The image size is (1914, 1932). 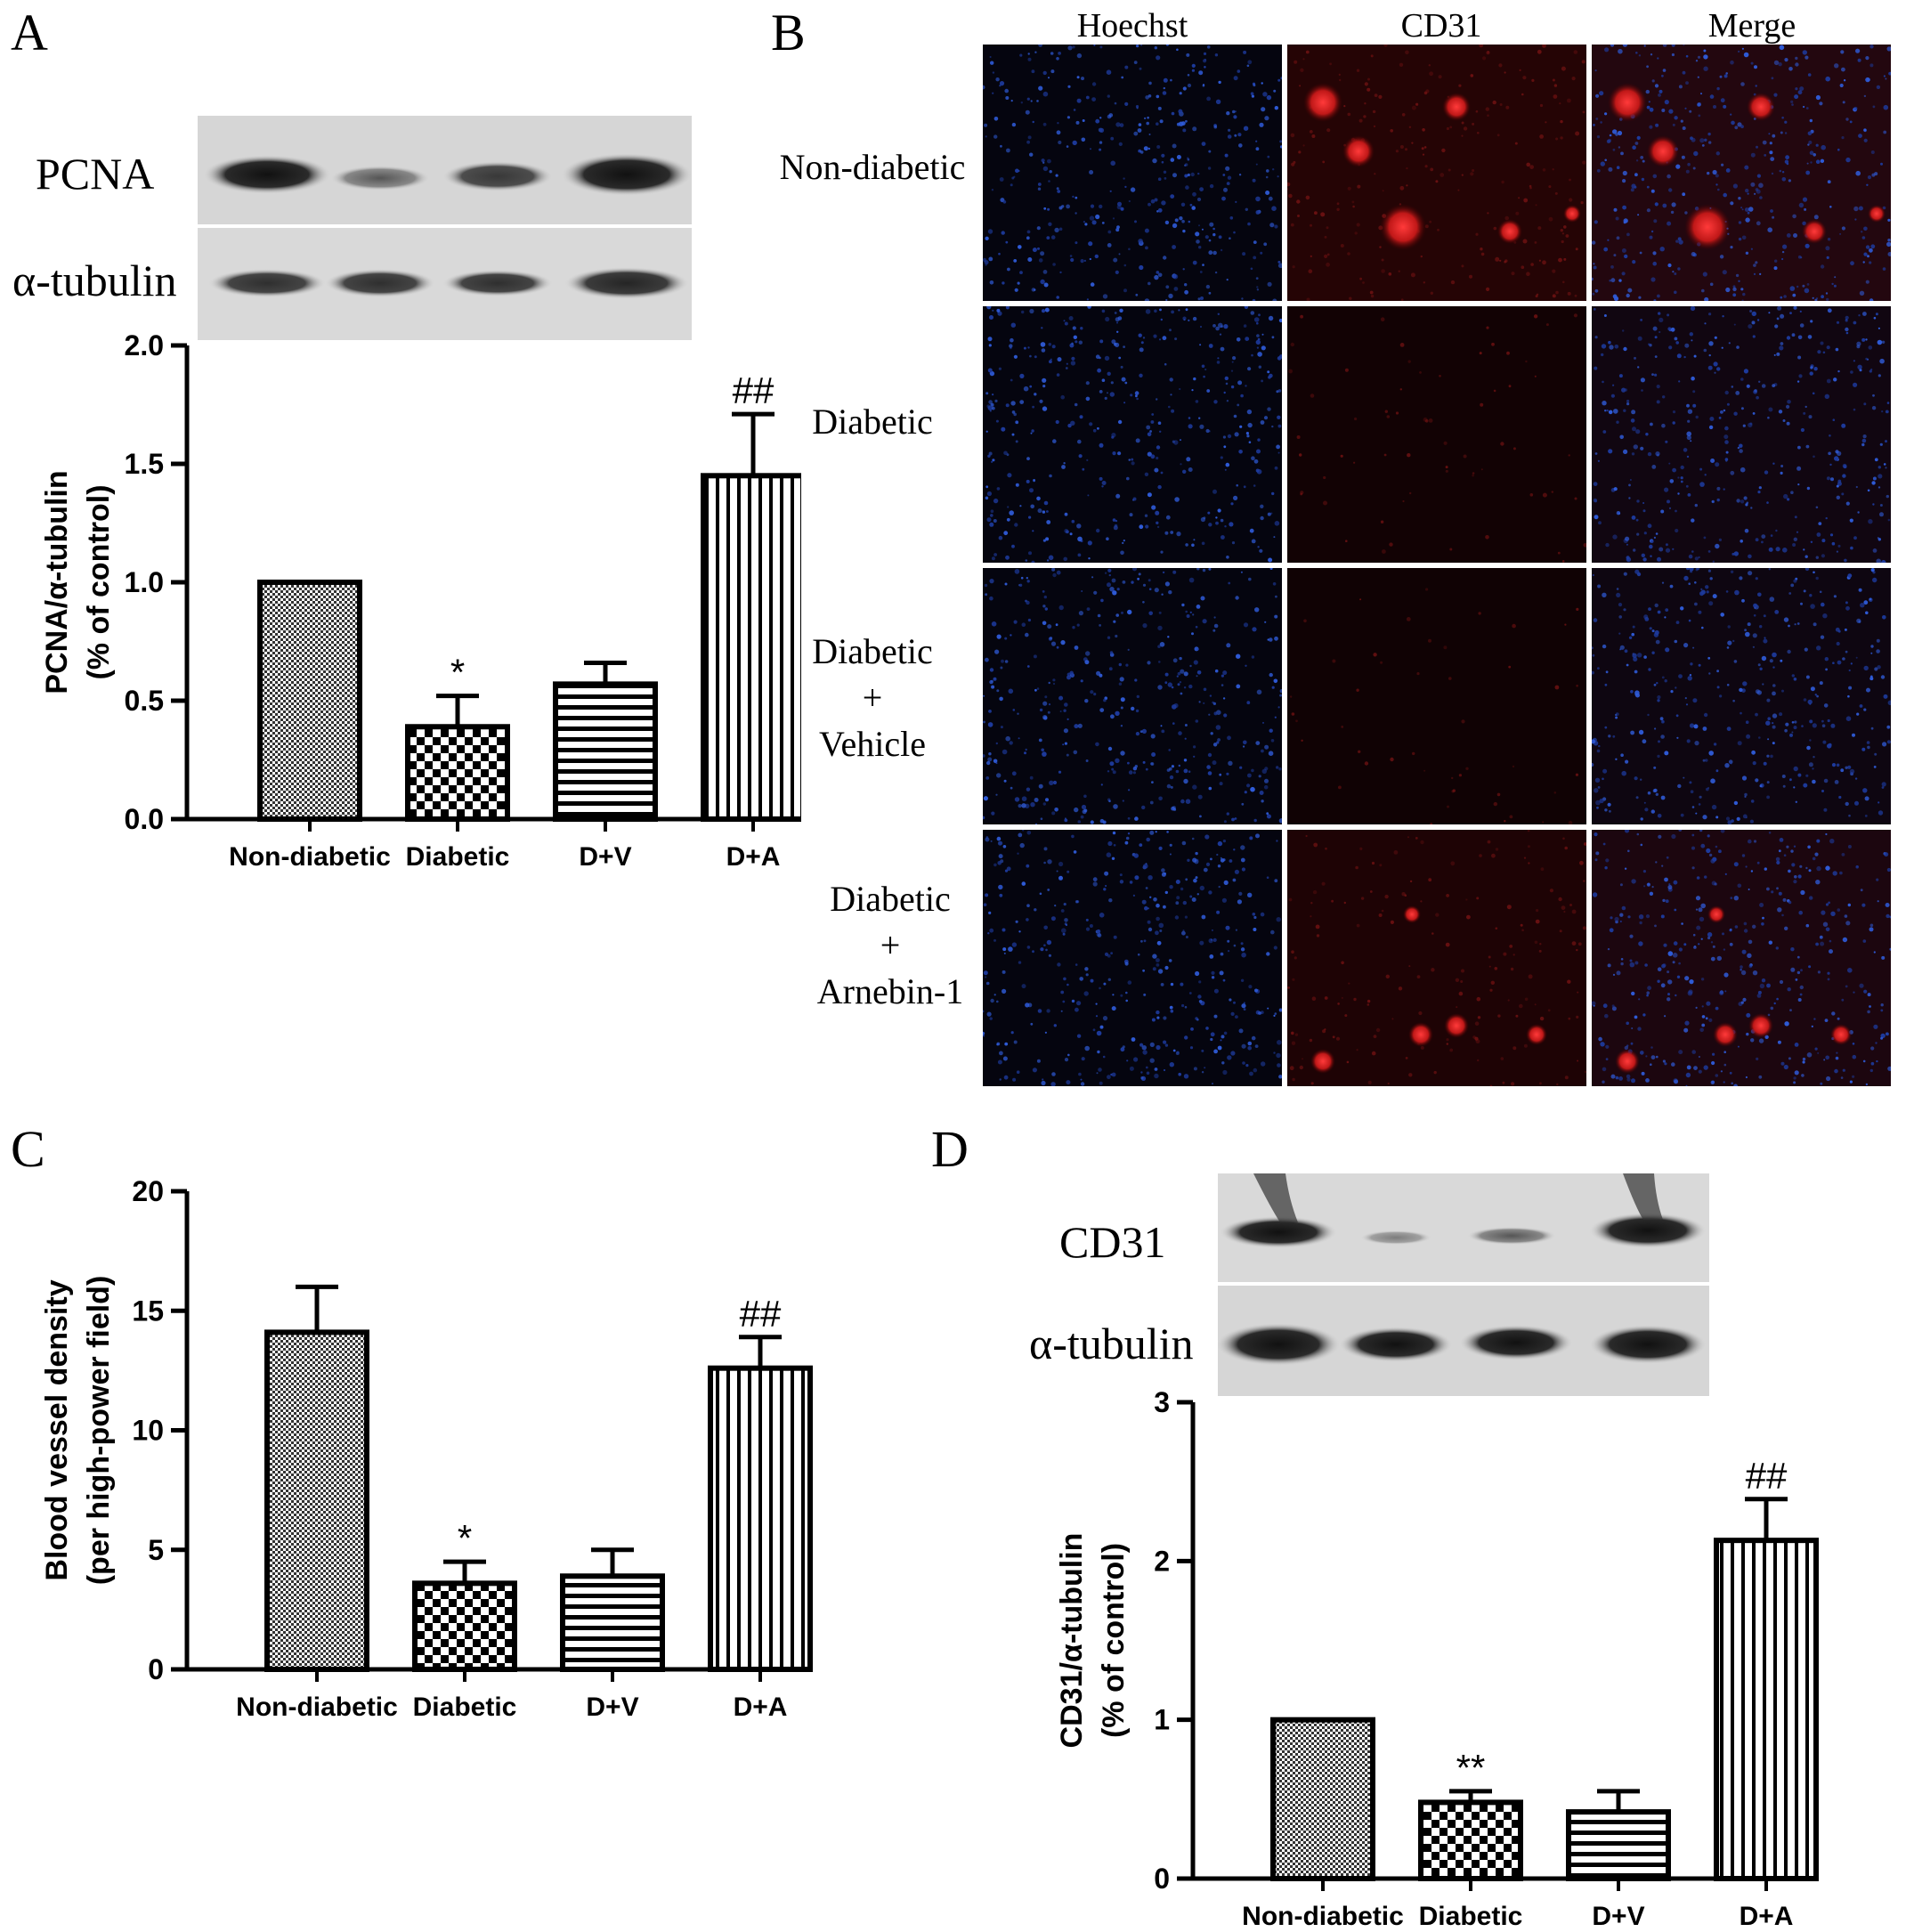 What do you see at coordinates (156, 1550) in the screenshot?
I see `y-tick-label: 5` at bounding box center [156, 1550].